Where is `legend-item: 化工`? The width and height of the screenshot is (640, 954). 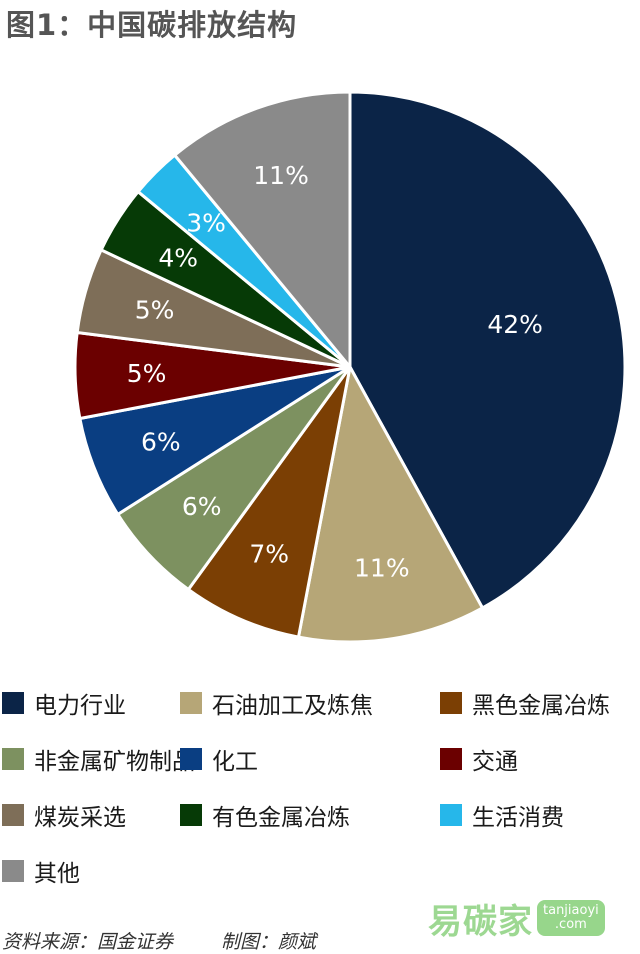
legend-item: 化工 is located at coordinates (219, 759).